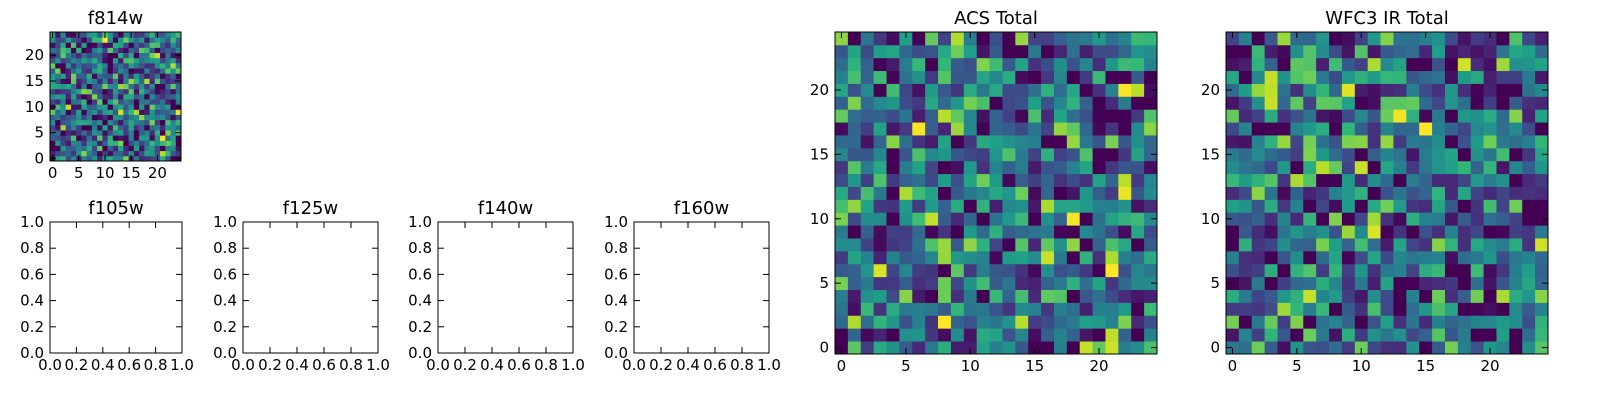 Image resolution: width=1600 pixels, height=400 pixels. I want to click on axes-frame, so click(116, 287).